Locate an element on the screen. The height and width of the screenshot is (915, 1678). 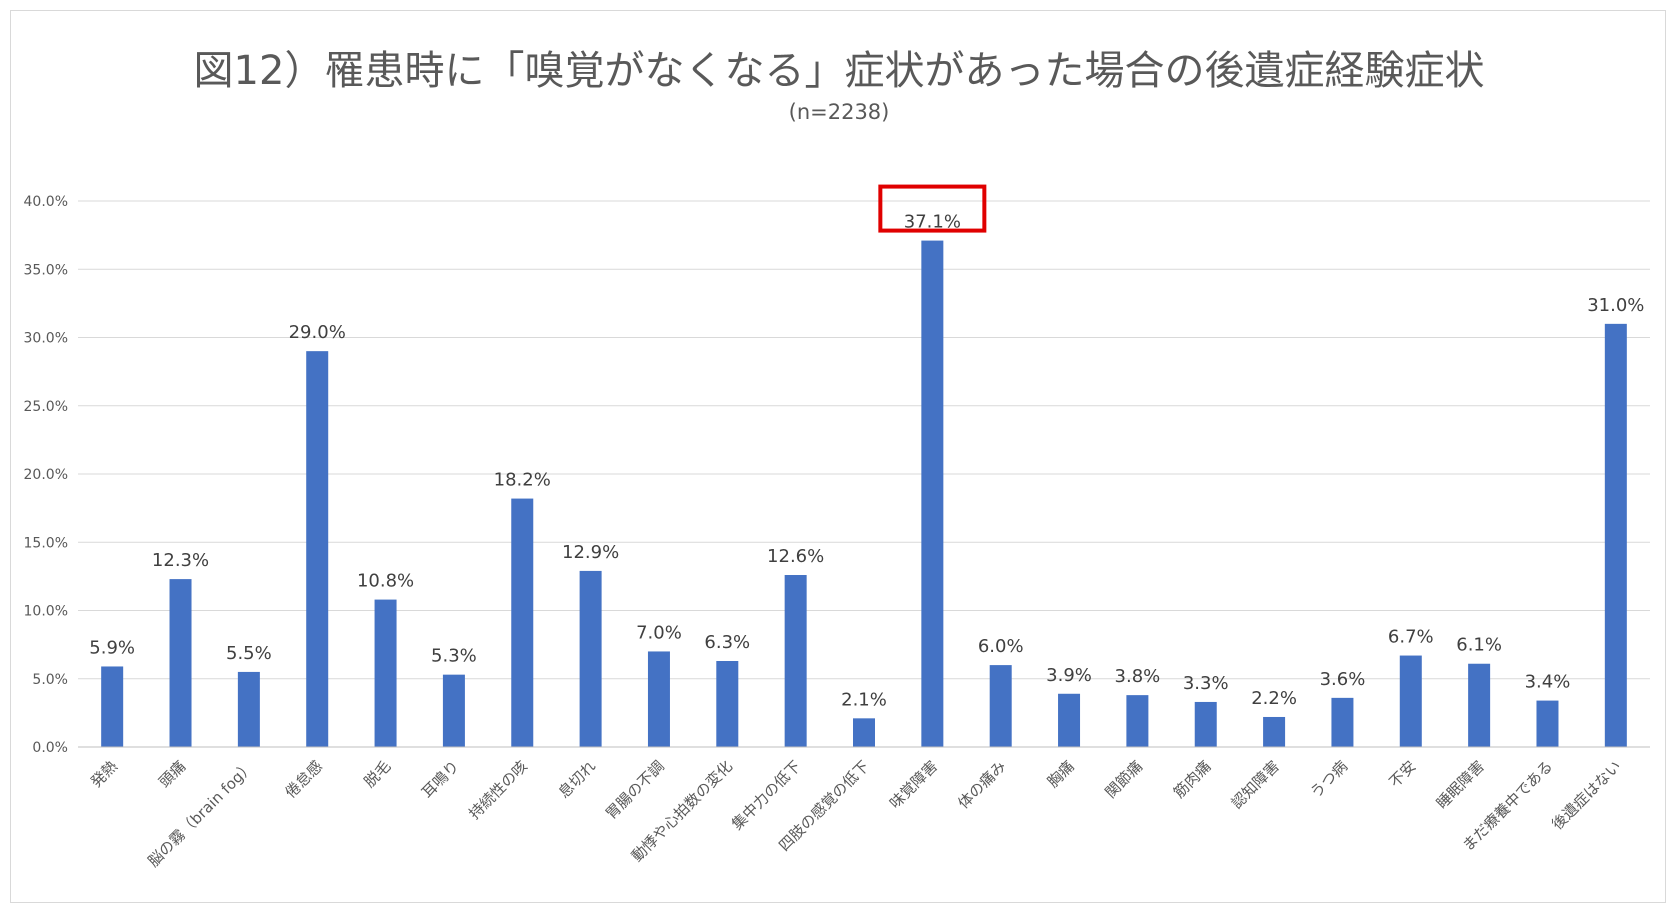
category-label: 発熱 is located at coordinates (104, 774).